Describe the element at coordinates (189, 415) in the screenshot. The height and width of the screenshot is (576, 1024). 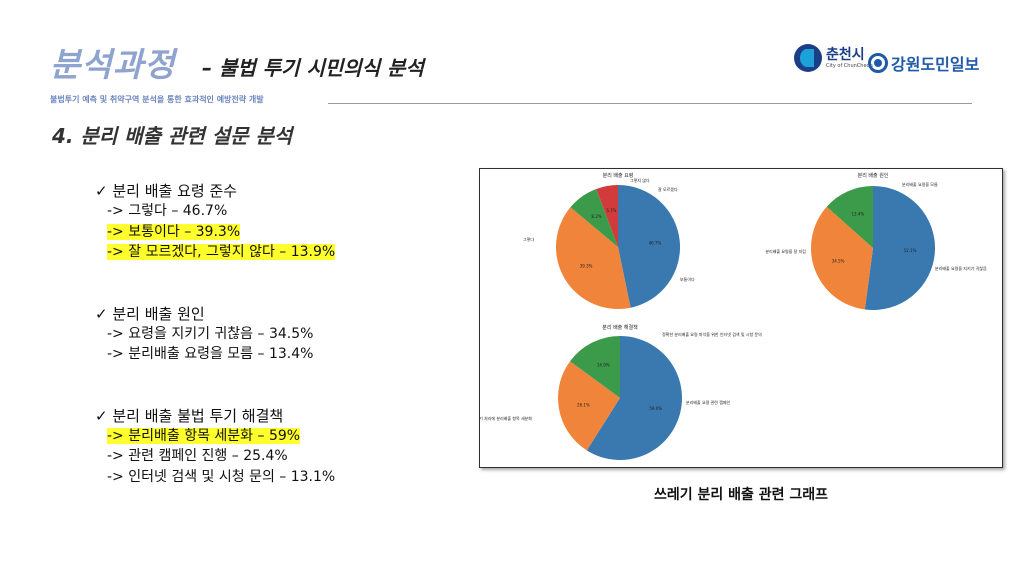
I see `group-title: ✓ 분리 배출 불법 투기 해결책` at that location.